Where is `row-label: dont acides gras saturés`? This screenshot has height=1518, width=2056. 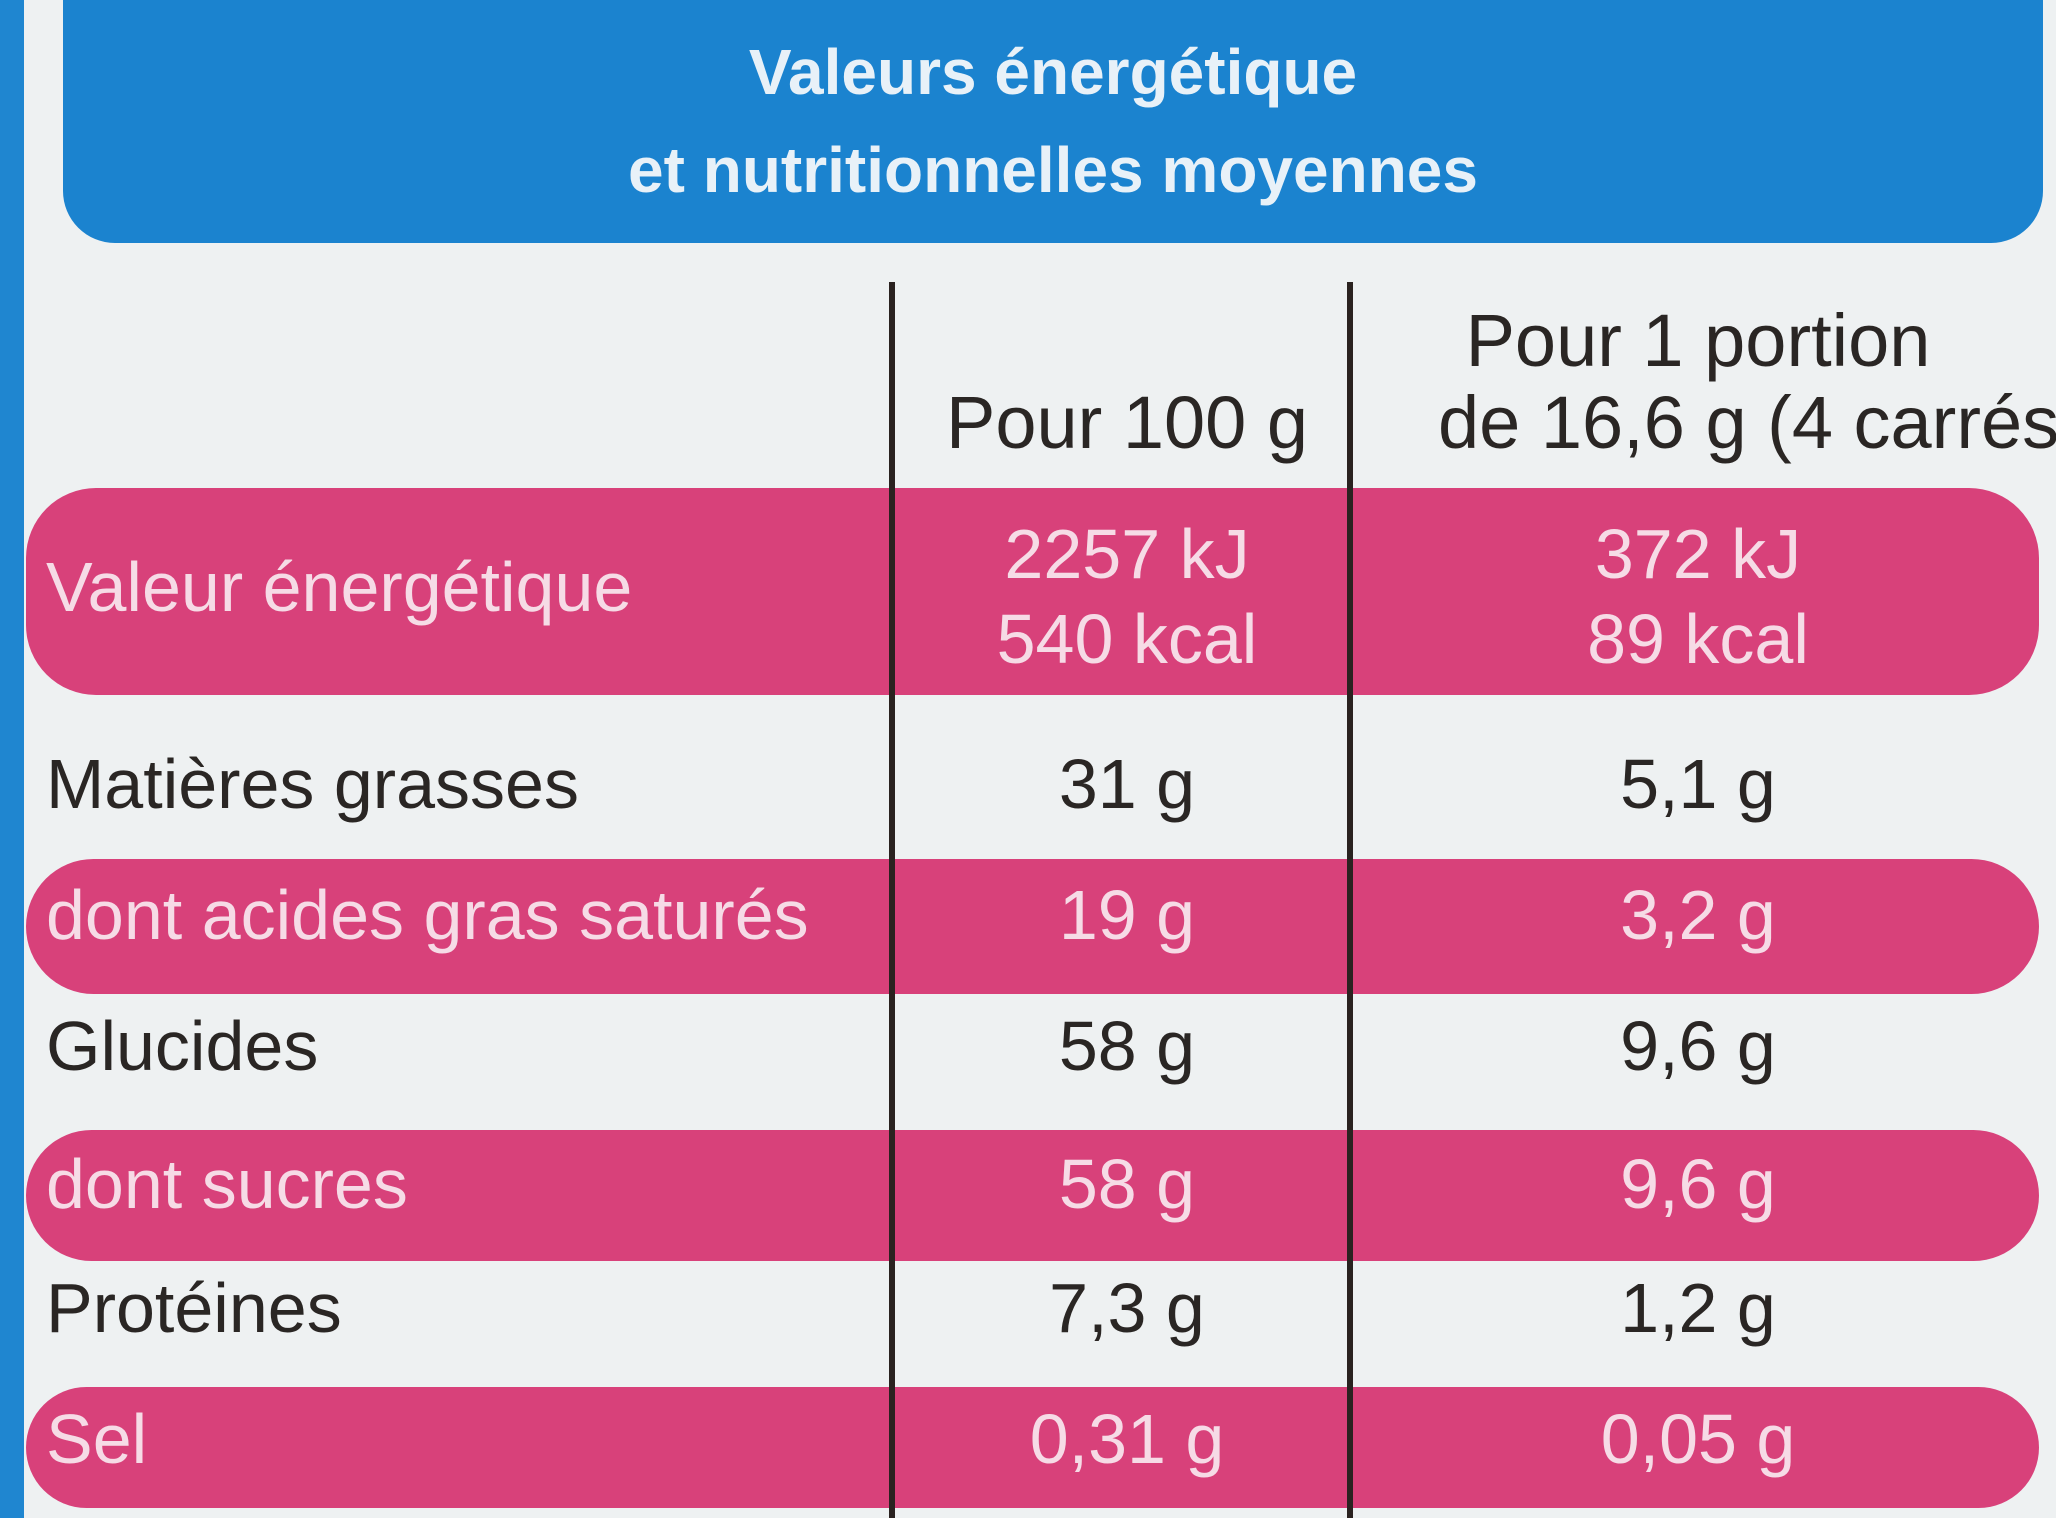 row-label: dont acides gras saturés is located at coordinates (427, 915).